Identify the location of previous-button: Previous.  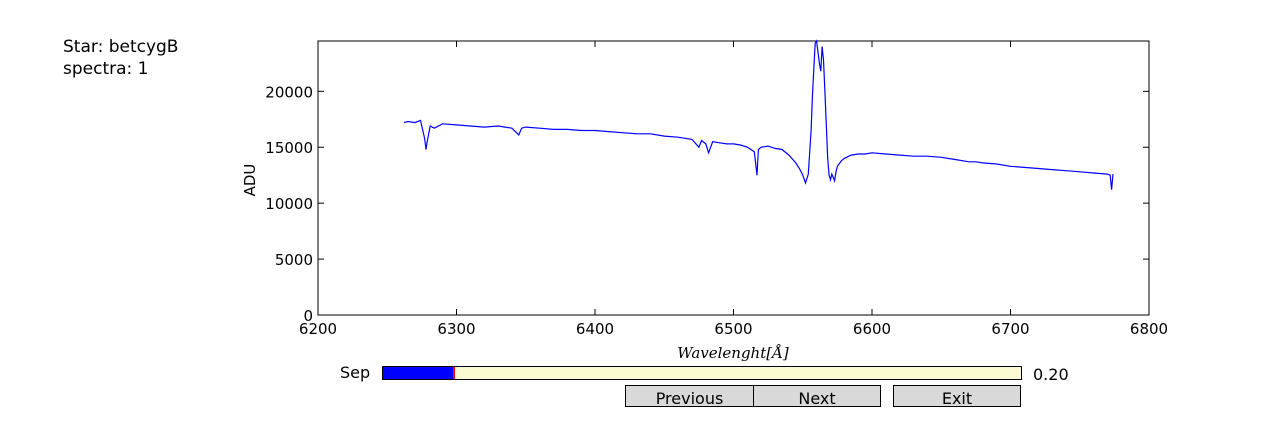
(689, 396).